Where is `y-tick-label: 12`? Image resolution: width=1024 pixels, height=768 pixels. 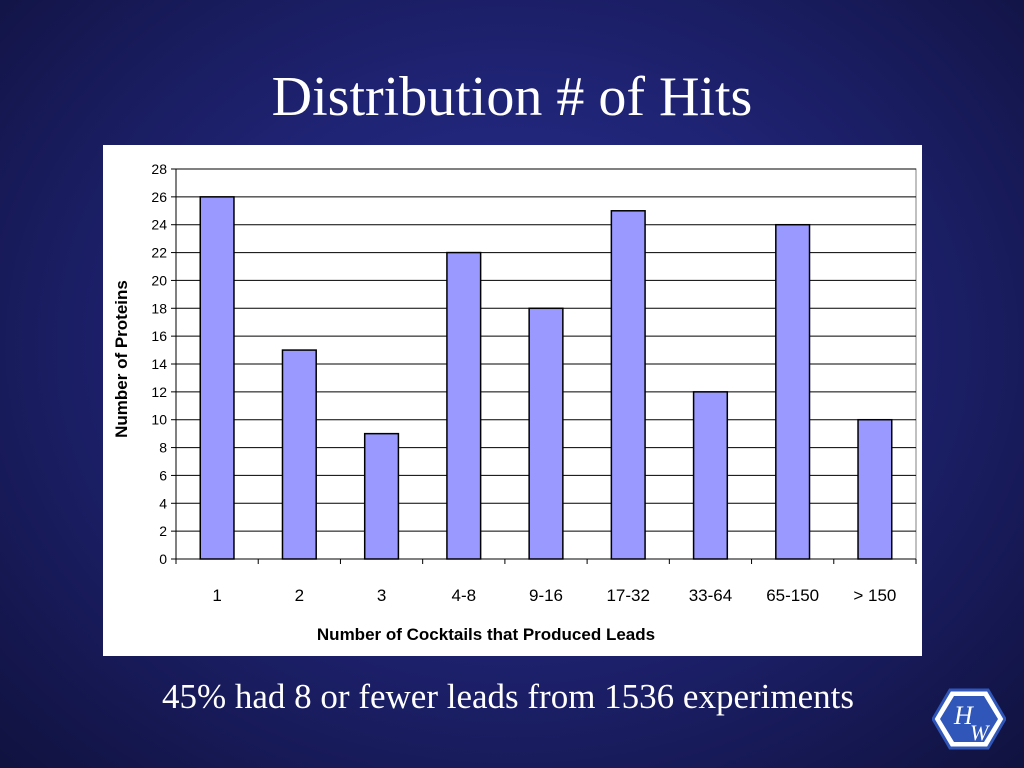
y-tick-label: 12 is located at coordinates (159, 392).